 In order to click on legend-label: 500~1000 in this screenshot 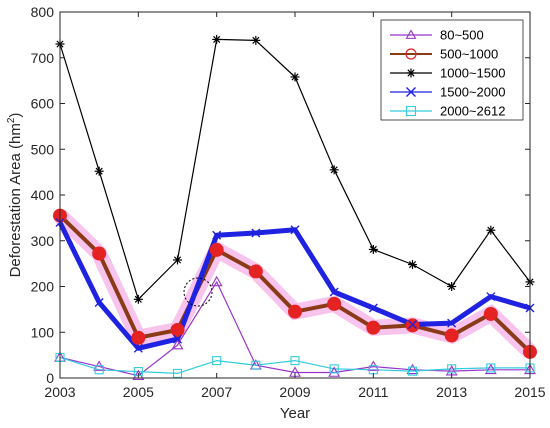, I will do `click(469, 54)`.